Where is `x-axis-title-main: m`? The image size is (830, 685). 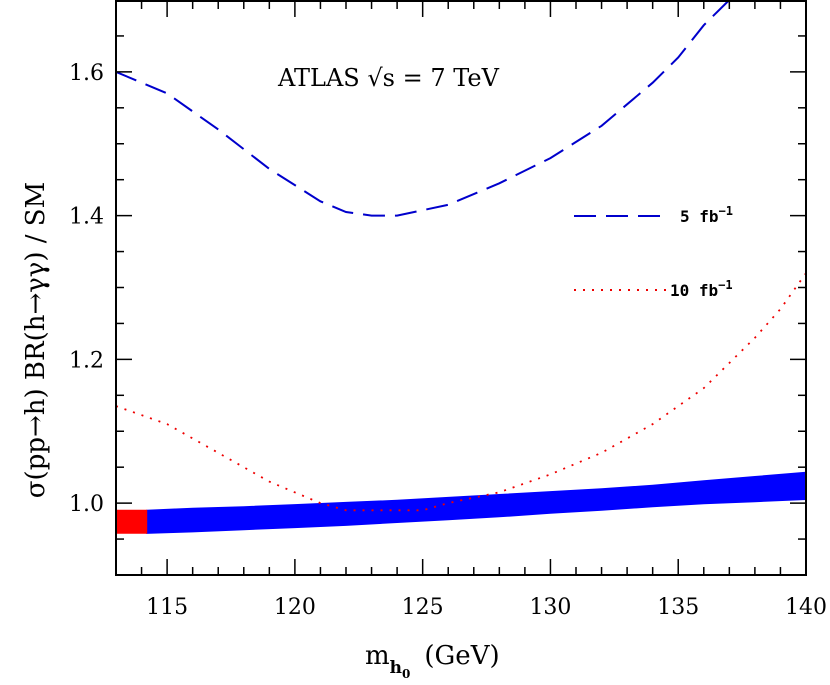 x-axis-title-main: m is located at coordinates (377, 656).